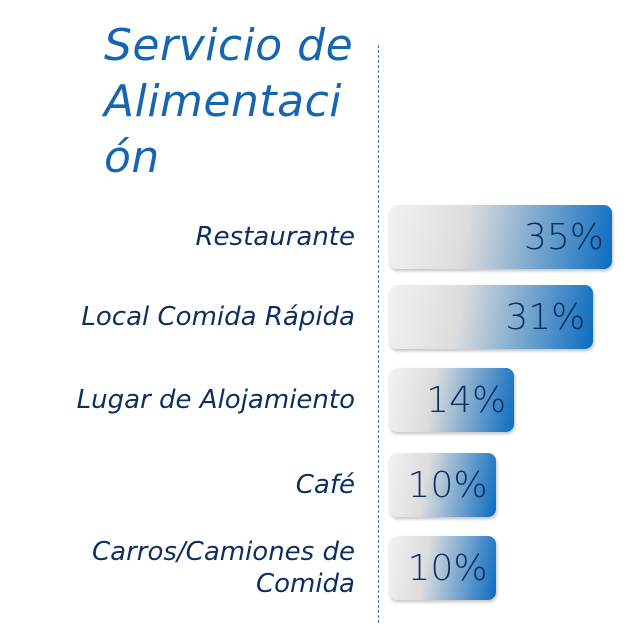  What do you see at coordinates (215, 400) in the screenshot?
I see `category-label: Lugar de Alojamiento` at bounding box center [215, 400].